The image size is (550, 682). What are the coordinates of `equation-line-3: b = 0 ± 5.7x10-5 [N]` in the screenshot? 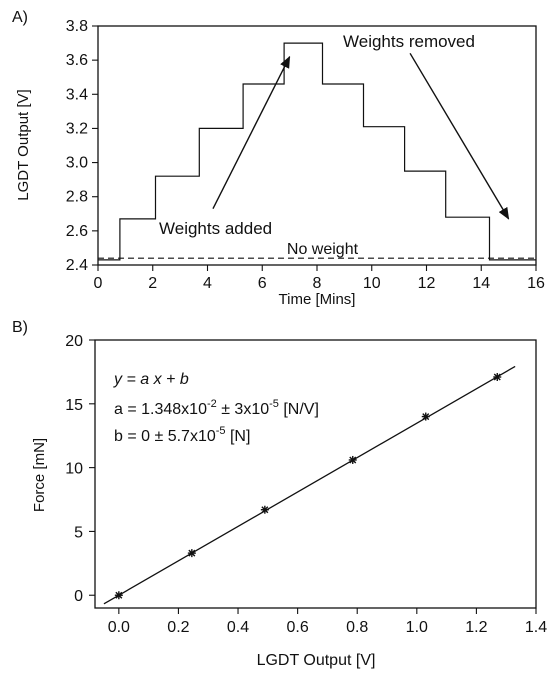 It's located at (182, 435).